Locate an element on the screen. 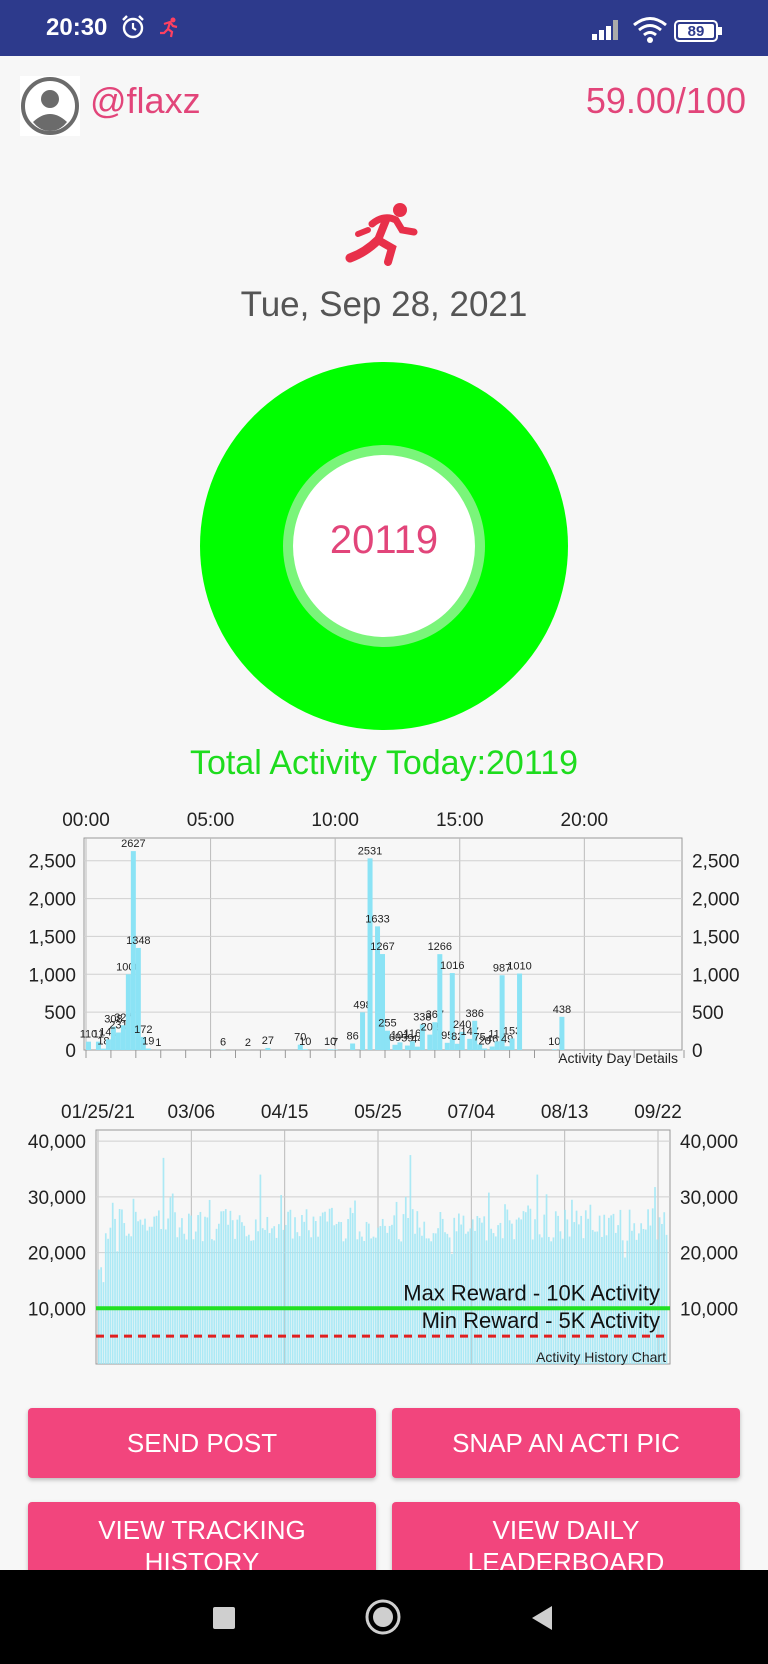 The height and width of the screenshot is (1664, 768). day-chart-y-tick-right: 1,500 is located at coordinates (716, 937).